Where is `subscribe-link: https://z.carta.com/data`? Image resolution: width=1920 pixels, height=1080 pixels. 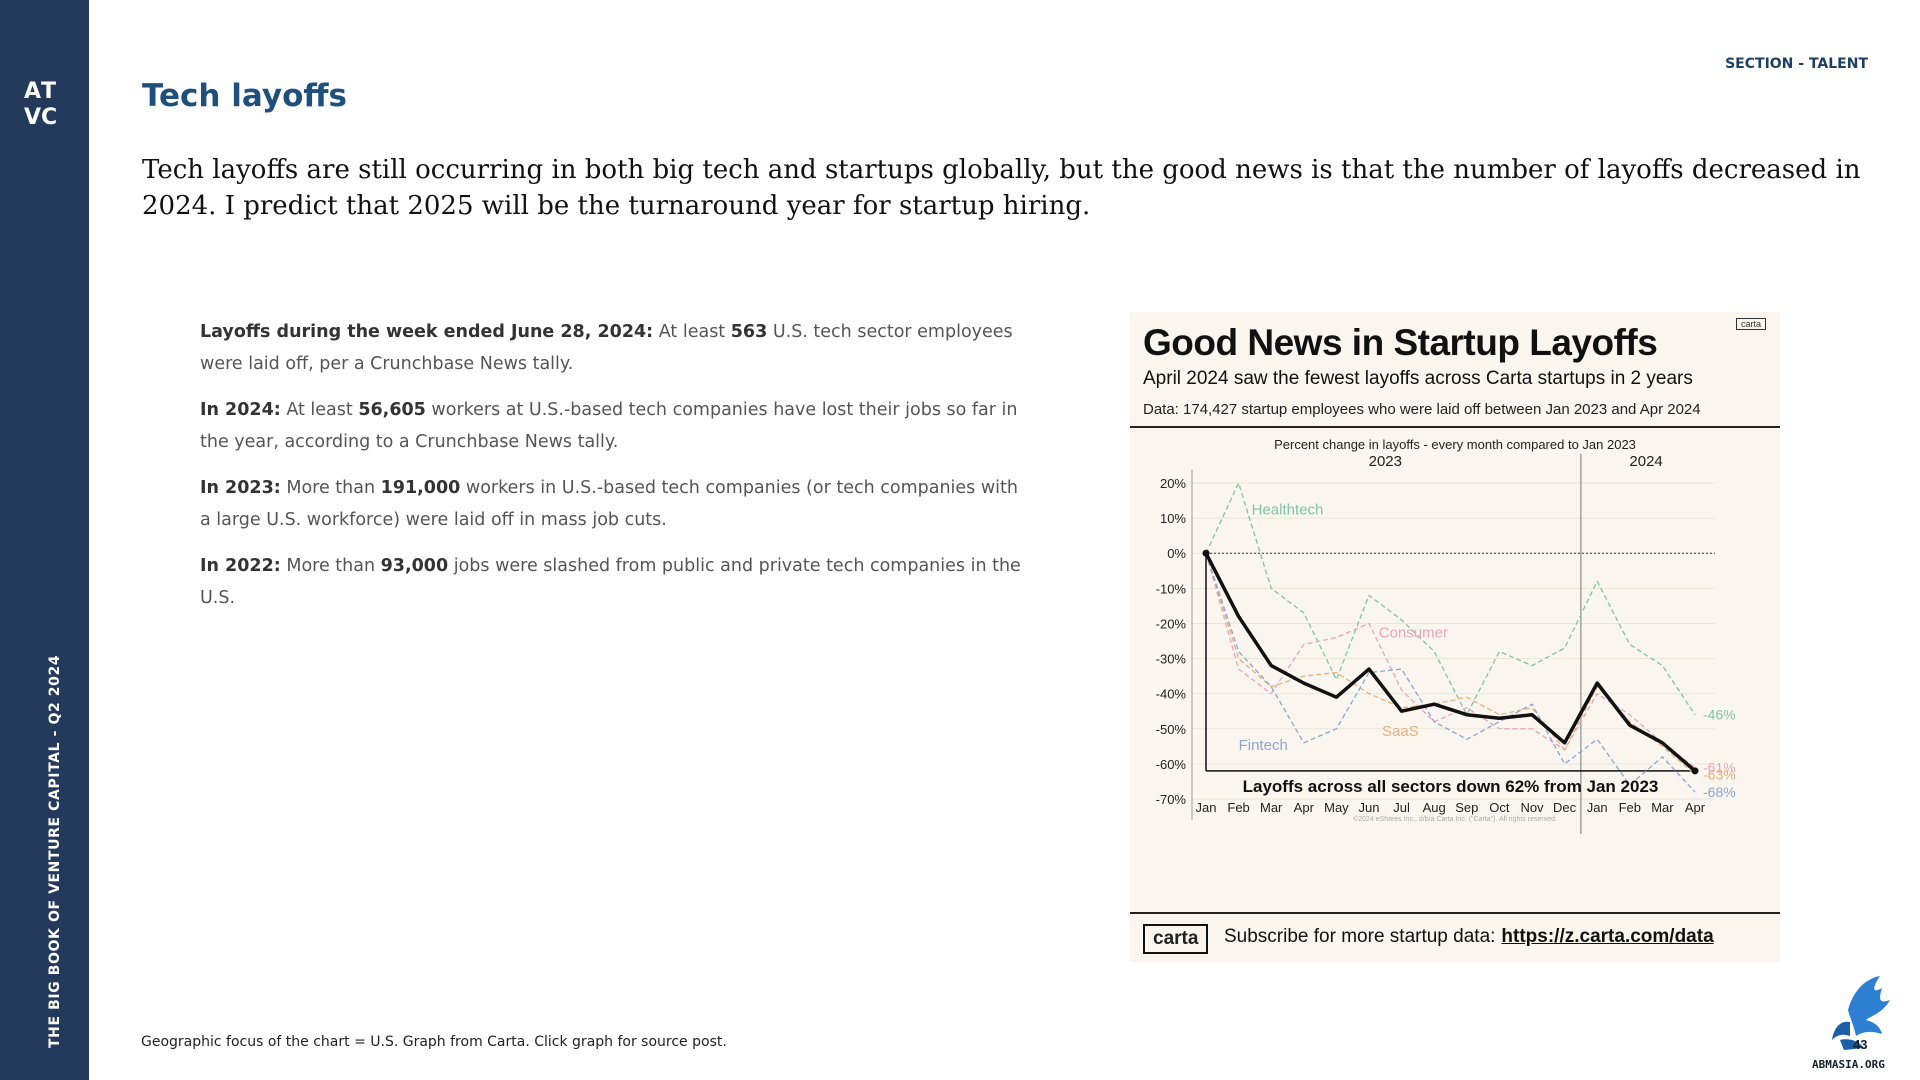 subscribe-link: https://z.carta.com/data is located at coordinates (1607, 936).